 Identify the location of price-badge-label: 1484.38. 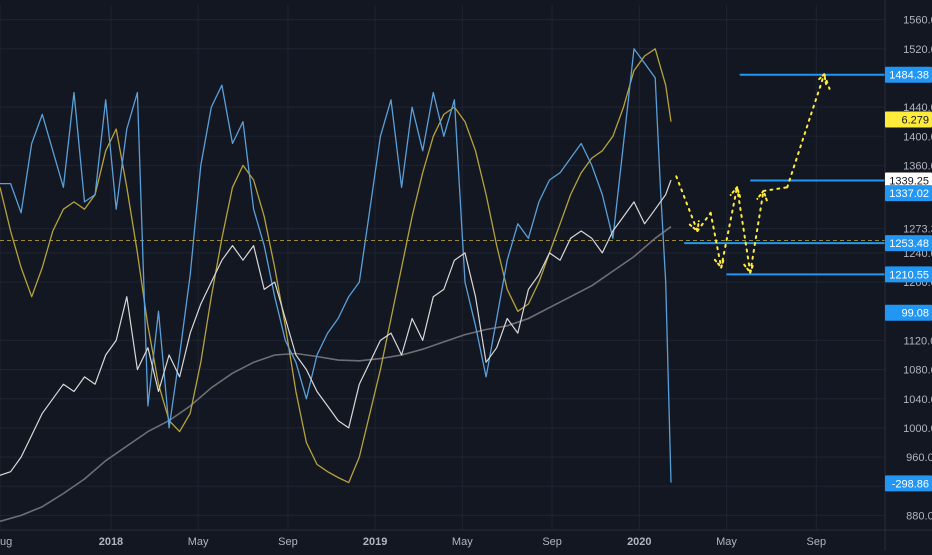
(909, 76).